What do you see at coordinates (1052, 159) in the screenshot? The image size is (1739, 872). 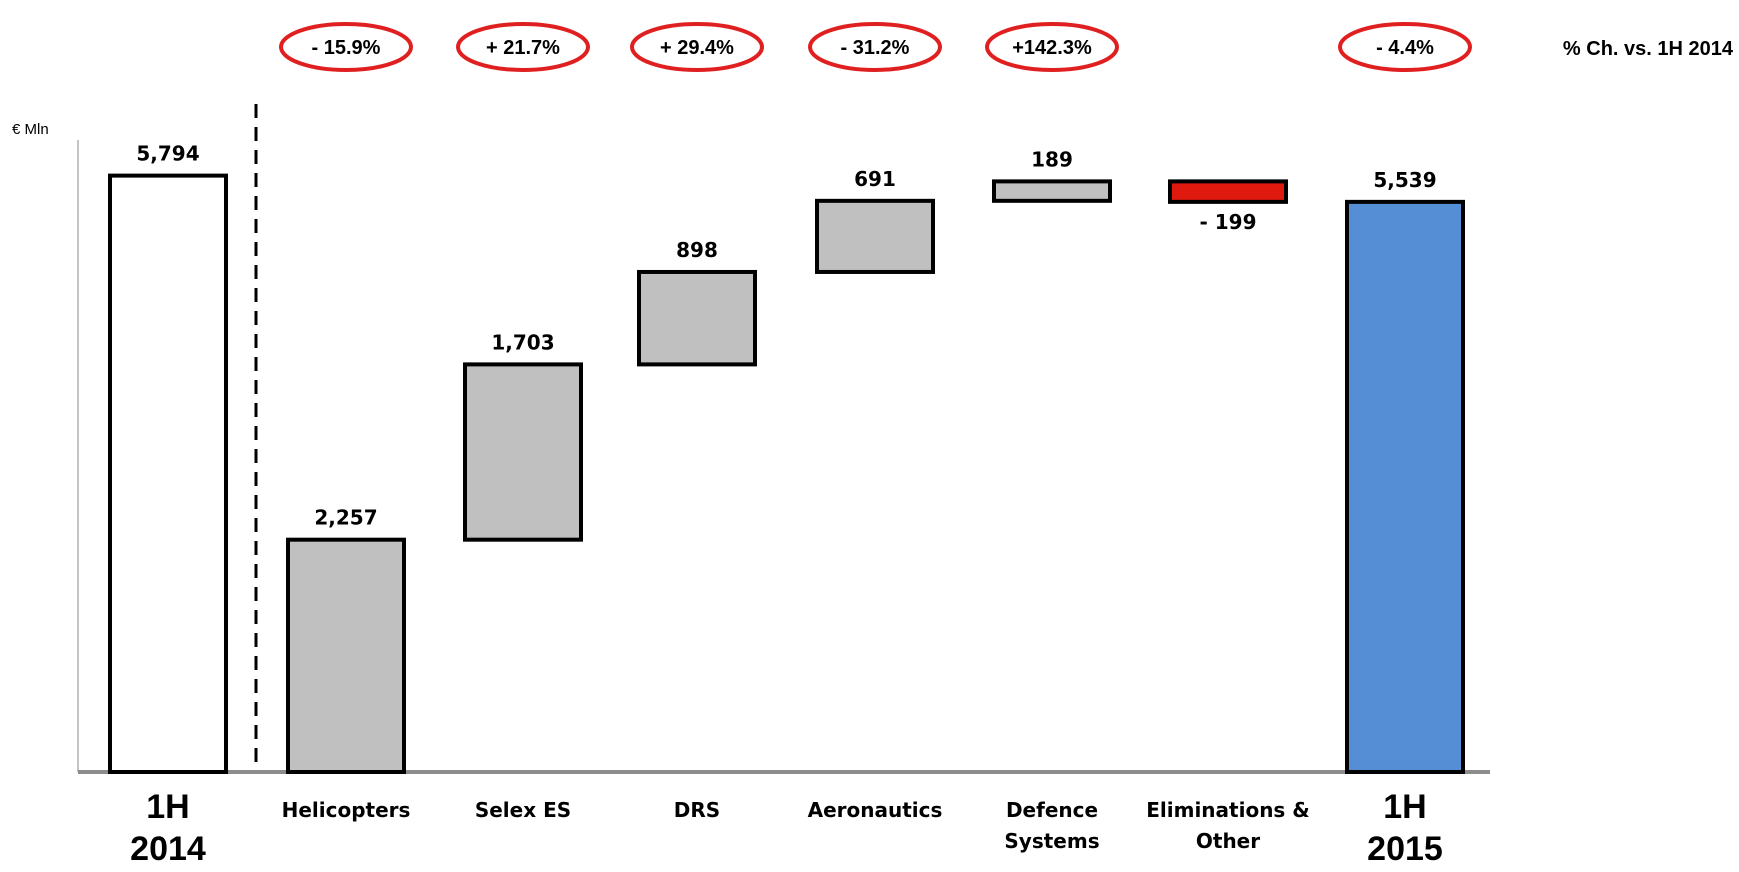 I see `value-label-5: 189` at bounding box center [1052, 159].